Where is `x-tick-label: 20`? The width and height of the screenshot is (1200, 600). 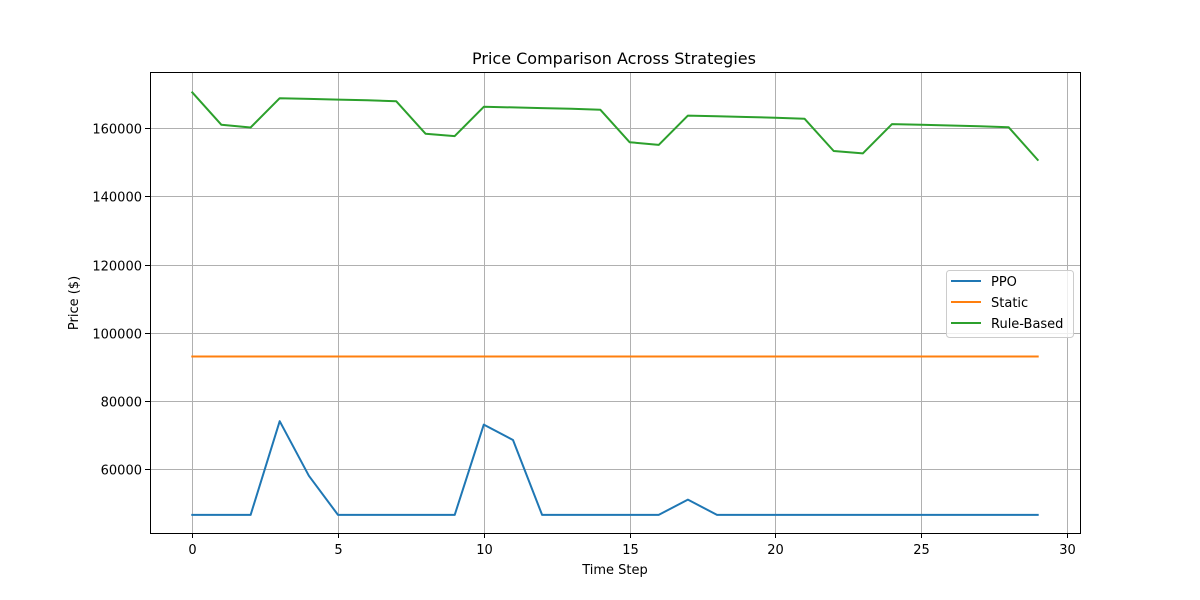
x-tick-label: 20 is located at coordinates (775, 550).